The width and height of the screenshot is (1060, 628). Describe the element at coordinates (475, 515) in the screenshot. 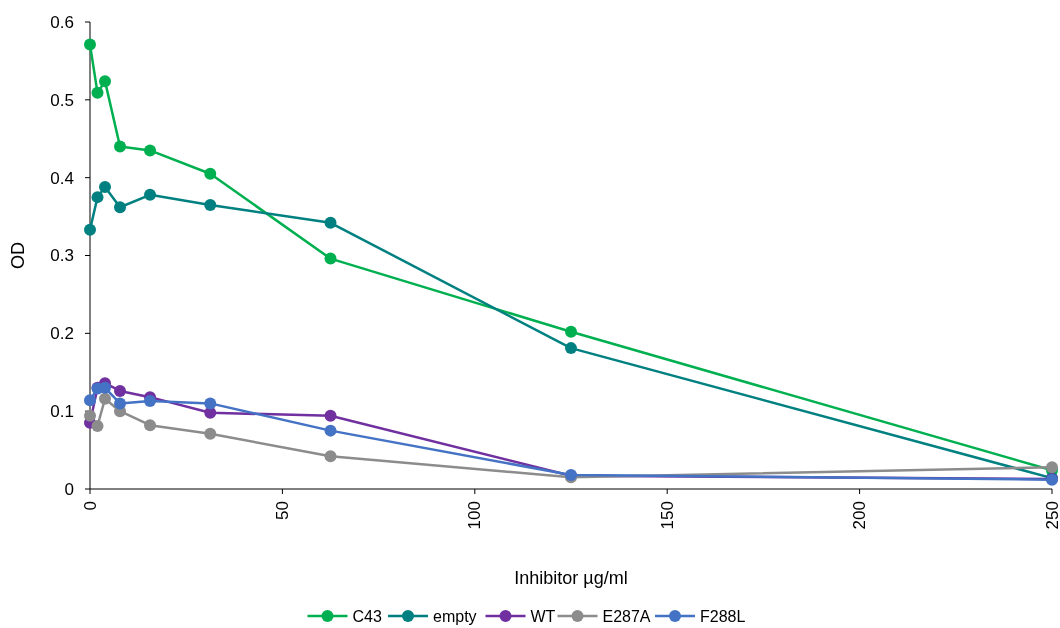

I see `x-tick-label: 100` at that location.